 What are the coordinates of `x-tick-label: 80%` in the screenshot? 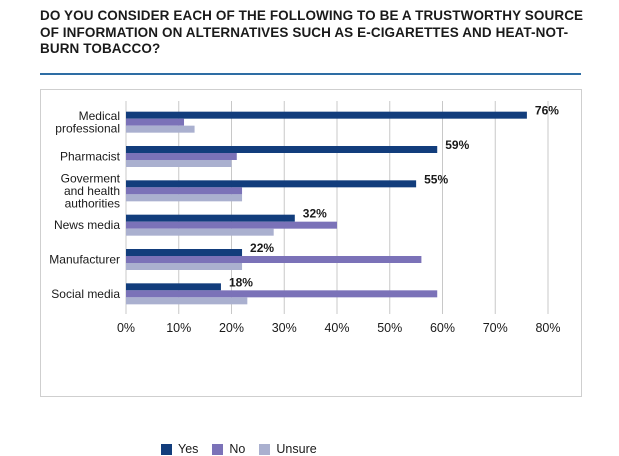 It's located at (547, 328).